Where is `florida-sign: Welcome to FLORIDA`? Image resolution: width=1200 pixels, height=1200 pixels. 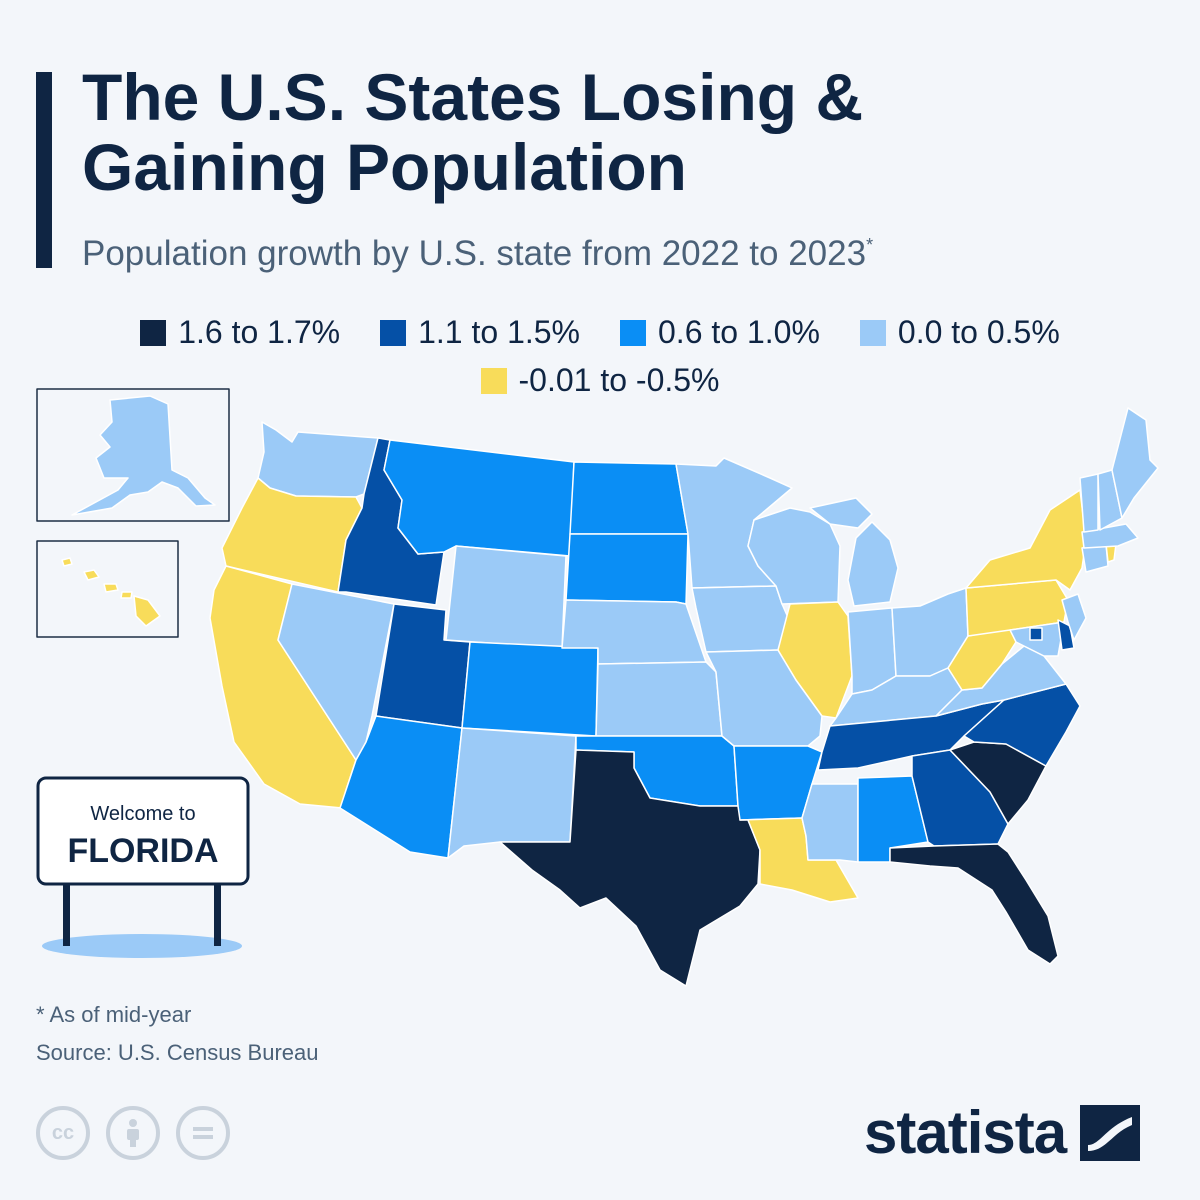
florida-sign: Welcome to FLORIDA is located at coordinates (143, 867).